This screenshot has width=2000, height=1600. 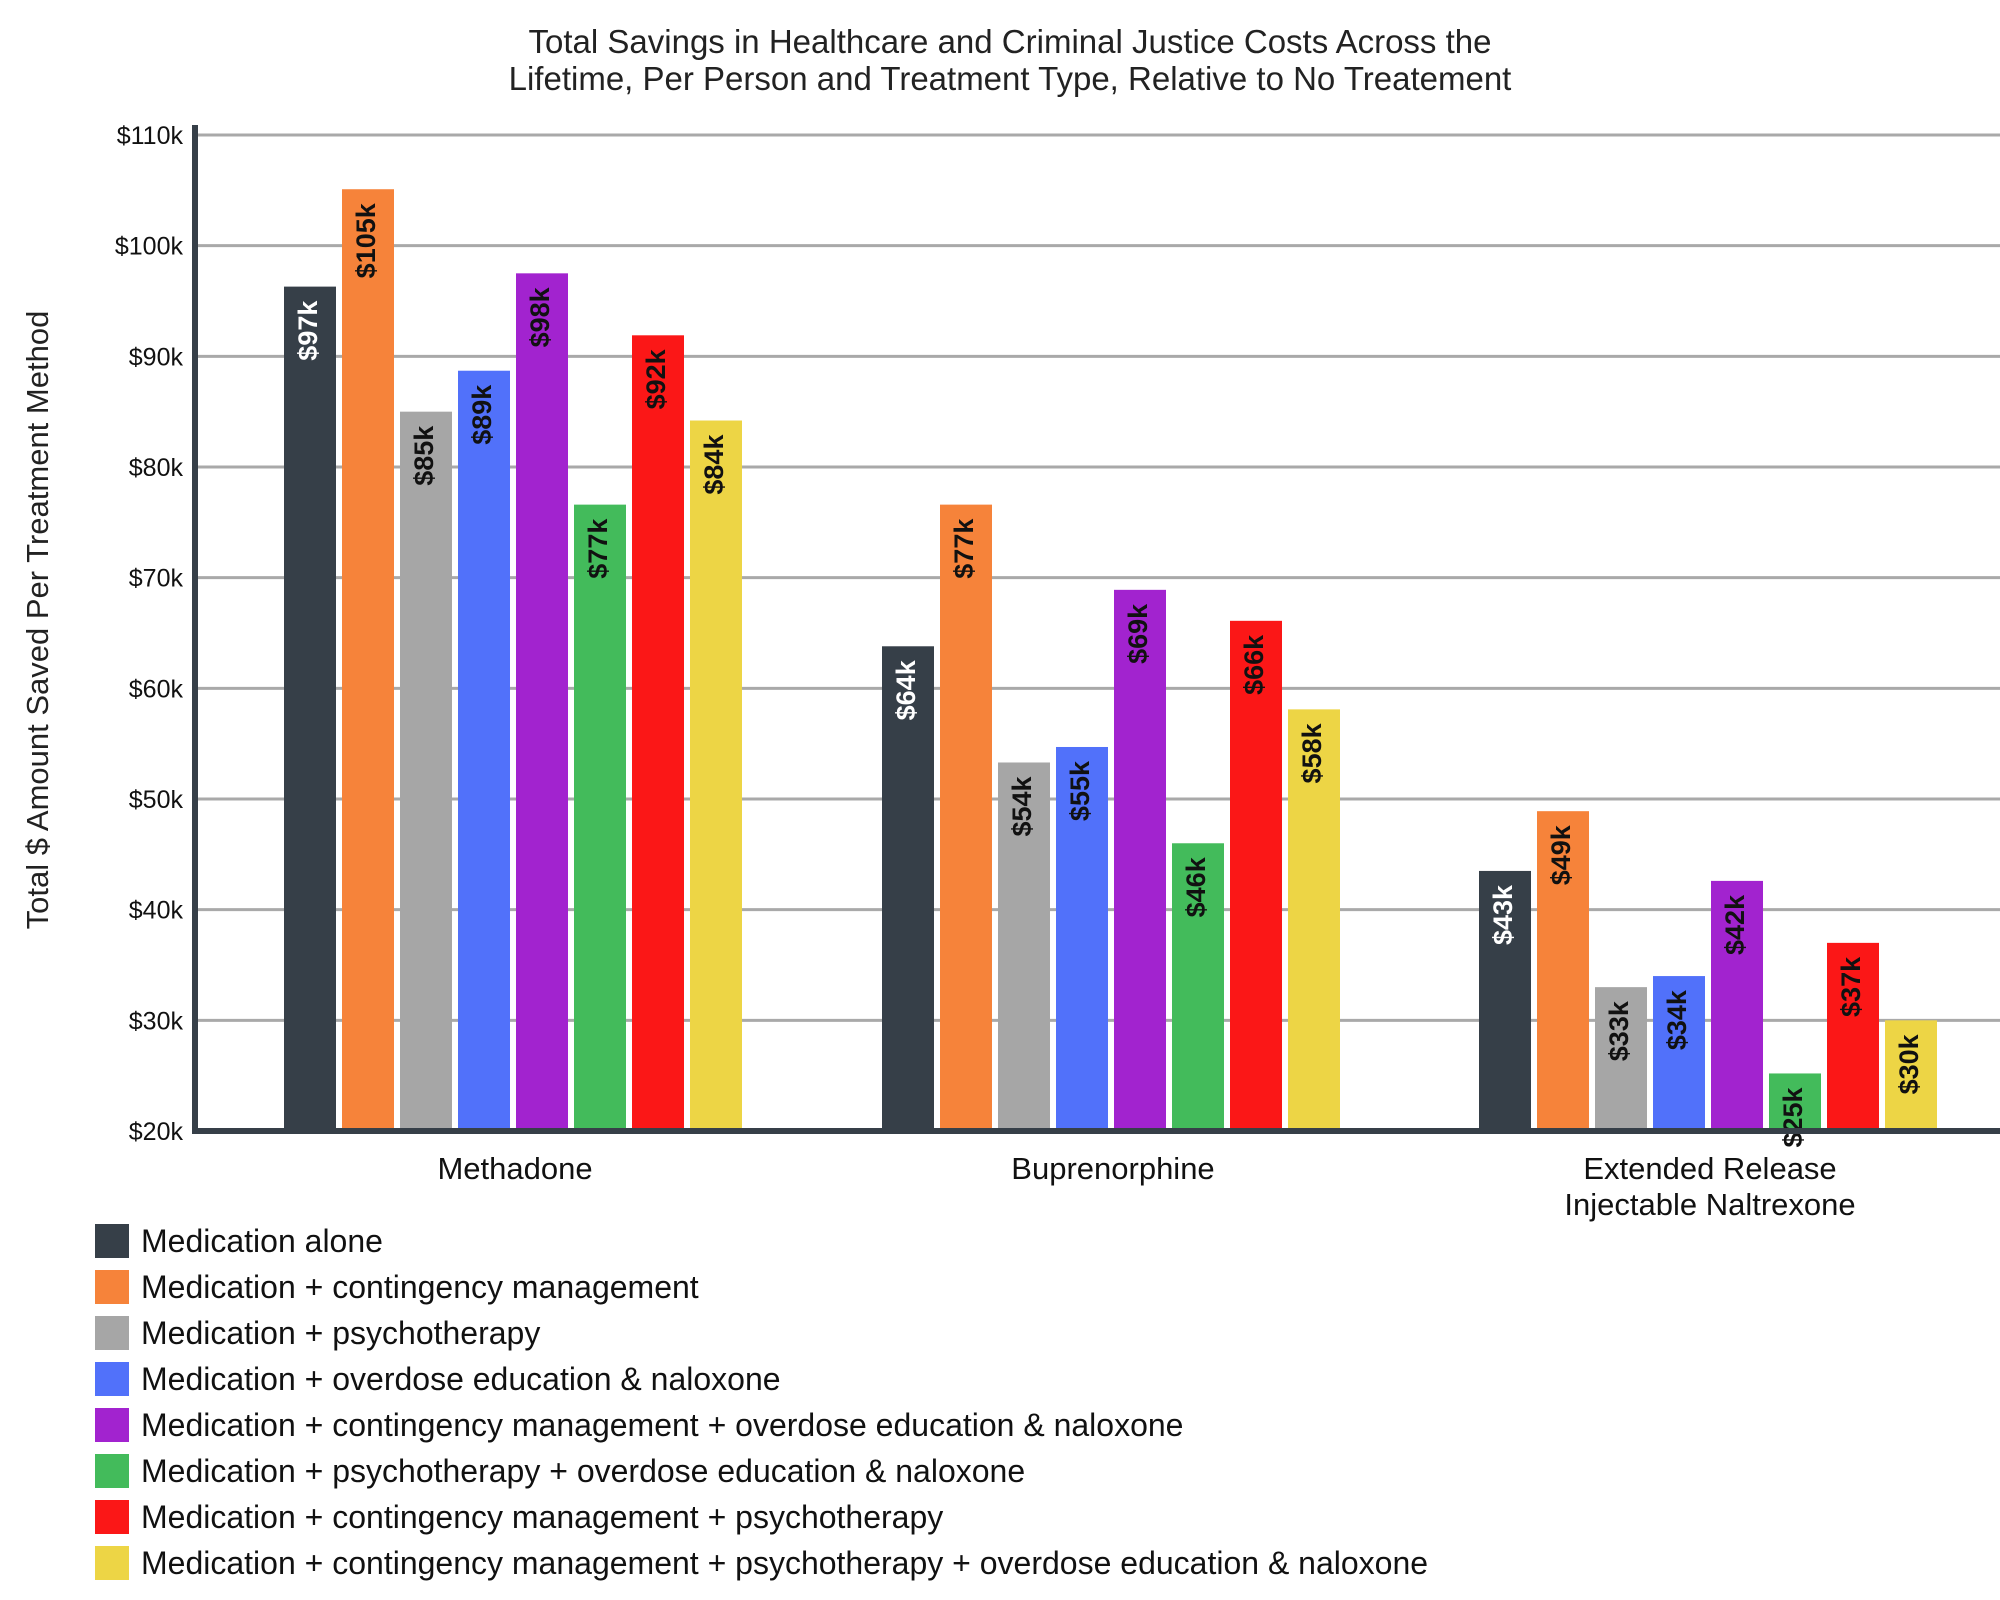 I want to click on y-tick-label: $30k, so click(x=156, y=1021).